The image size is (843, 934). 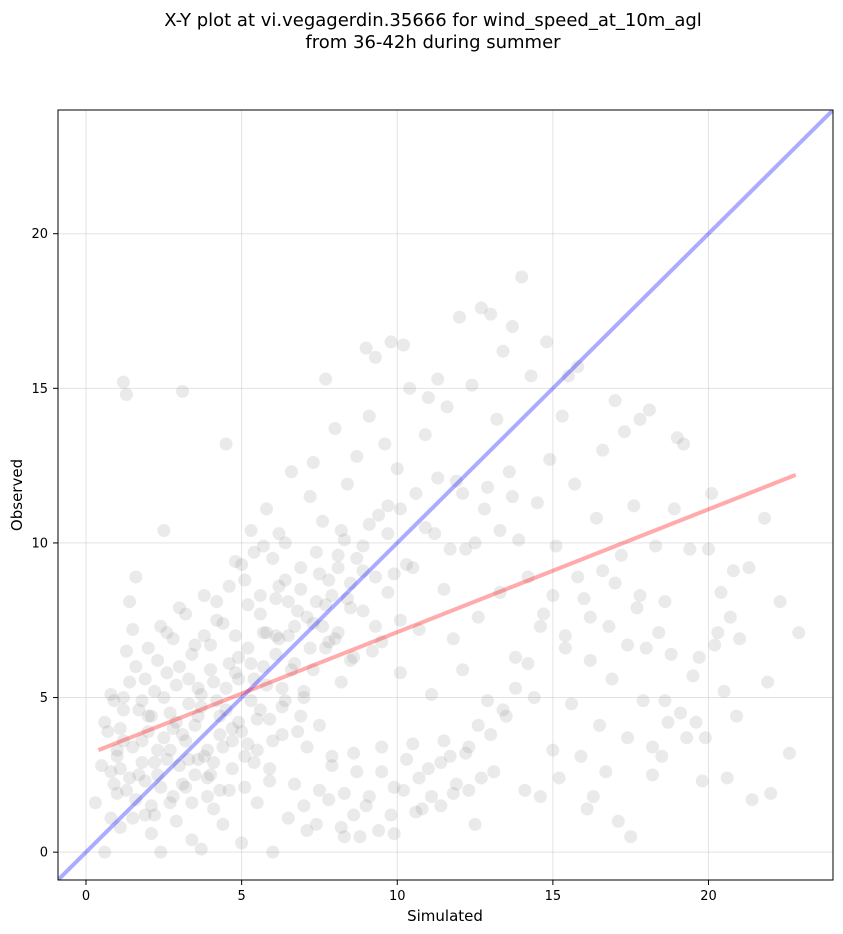 I want to click on y-tick-label-1: 5, so click(x=44, y=698).